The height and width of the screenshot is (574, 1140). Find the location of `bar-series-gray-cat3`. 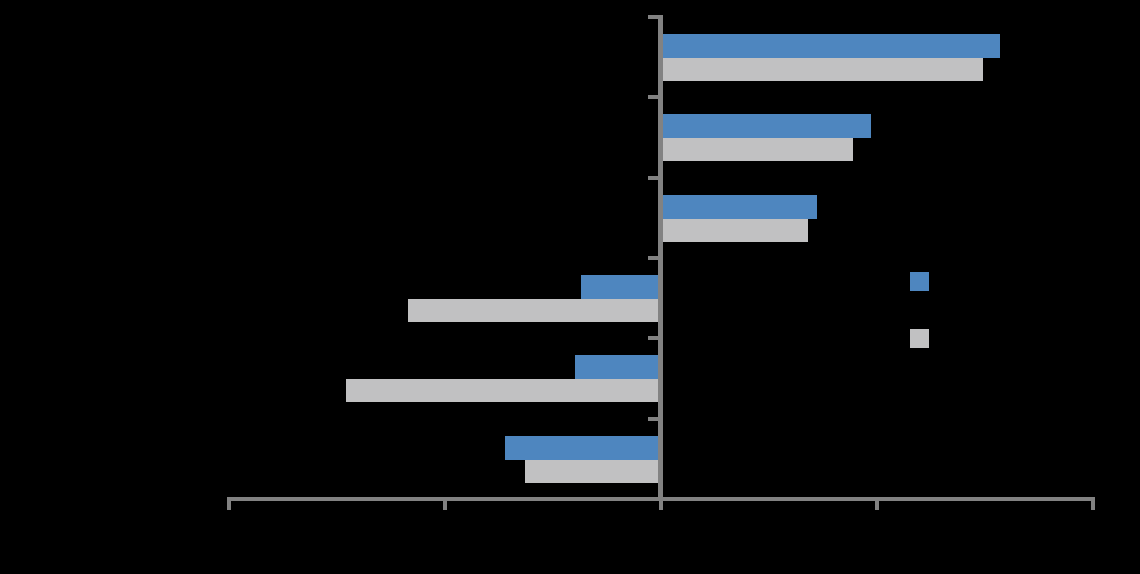

bar-series-gray-cat3 is located at coordinates (734, 230).